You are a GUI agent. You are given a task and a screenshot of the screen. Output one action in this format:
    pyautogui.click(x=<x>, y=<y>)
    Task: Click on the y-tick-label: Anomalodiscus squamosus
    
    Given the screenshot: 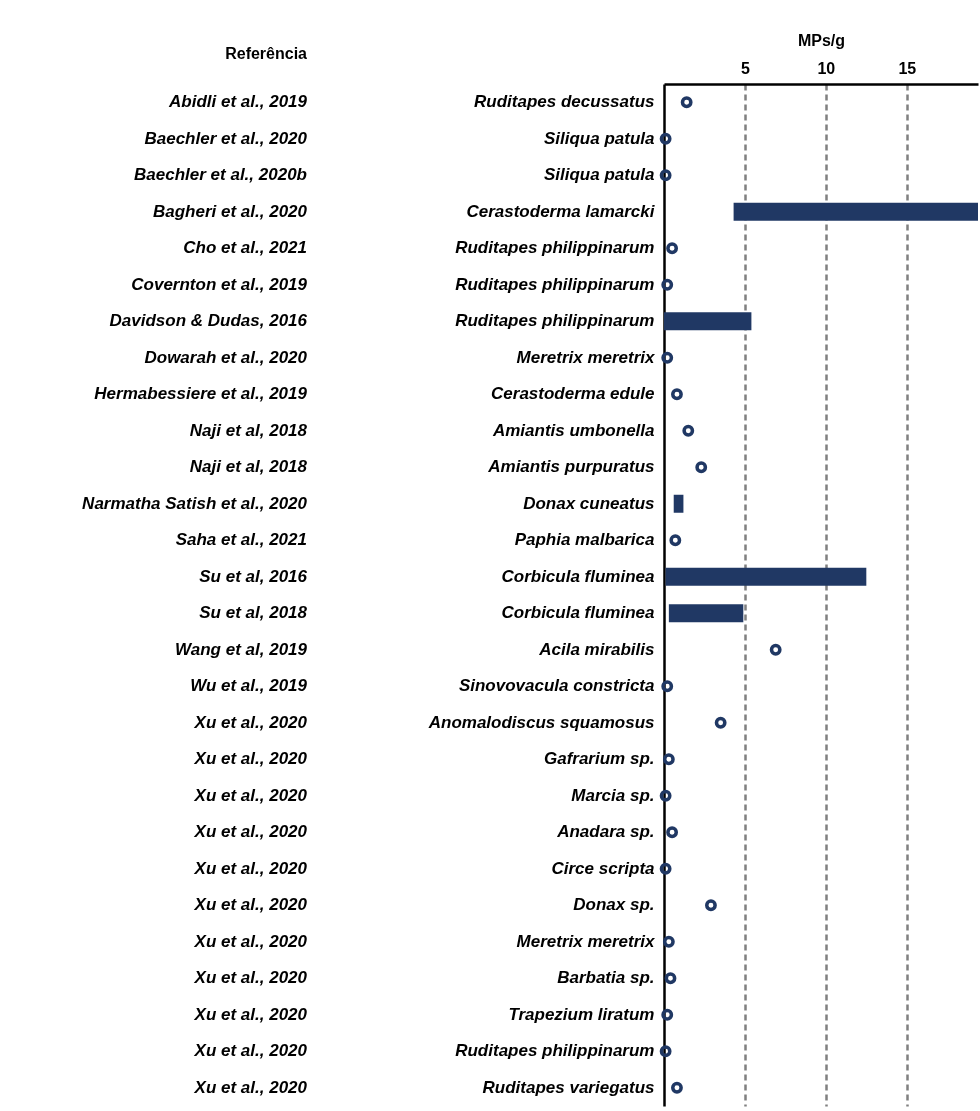 What is the action you would take?
    pyautogui.click(x=541, y=722)
    